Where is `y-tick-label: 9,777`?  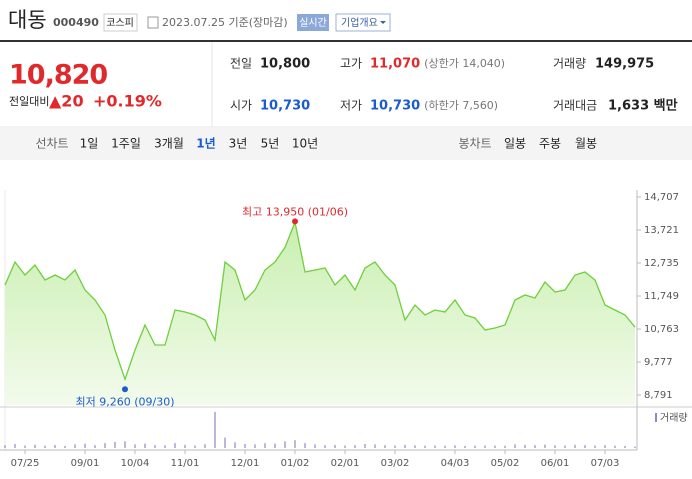 y-tick-label: 9,777 is located at coordinates (658, 362).